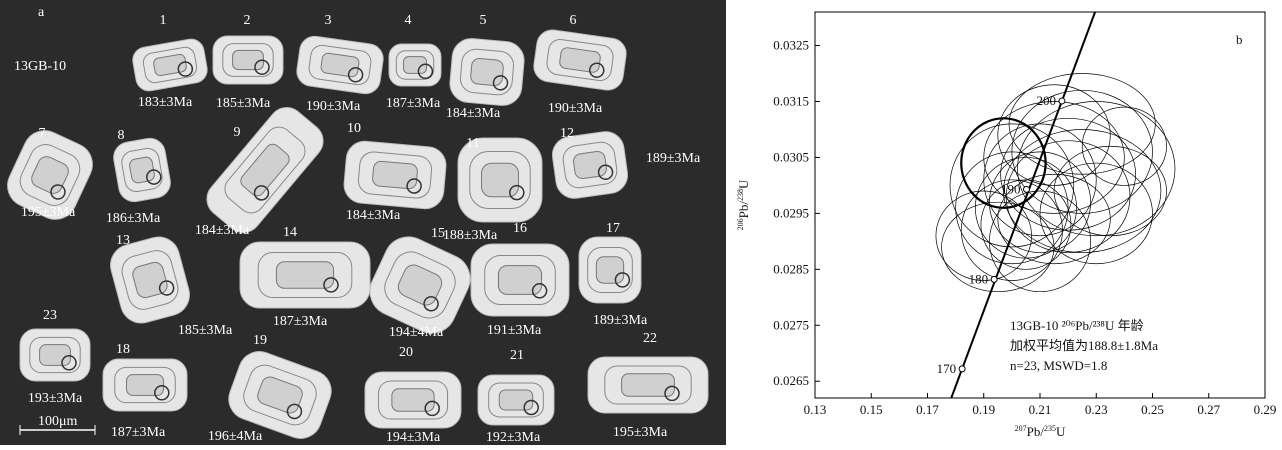  I want to click on x-axis-label: 207Pb/235U, so click(1040, 431).